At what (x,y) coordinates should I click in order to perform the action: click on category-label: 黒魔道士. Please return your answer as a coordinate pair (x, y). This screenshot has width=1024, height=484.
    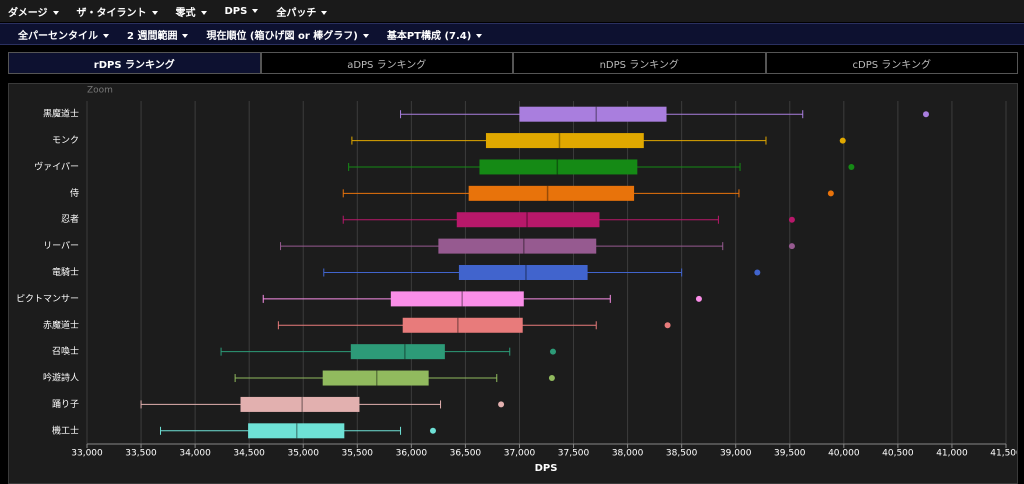
    Looking at the image, I should click on (61, 114).